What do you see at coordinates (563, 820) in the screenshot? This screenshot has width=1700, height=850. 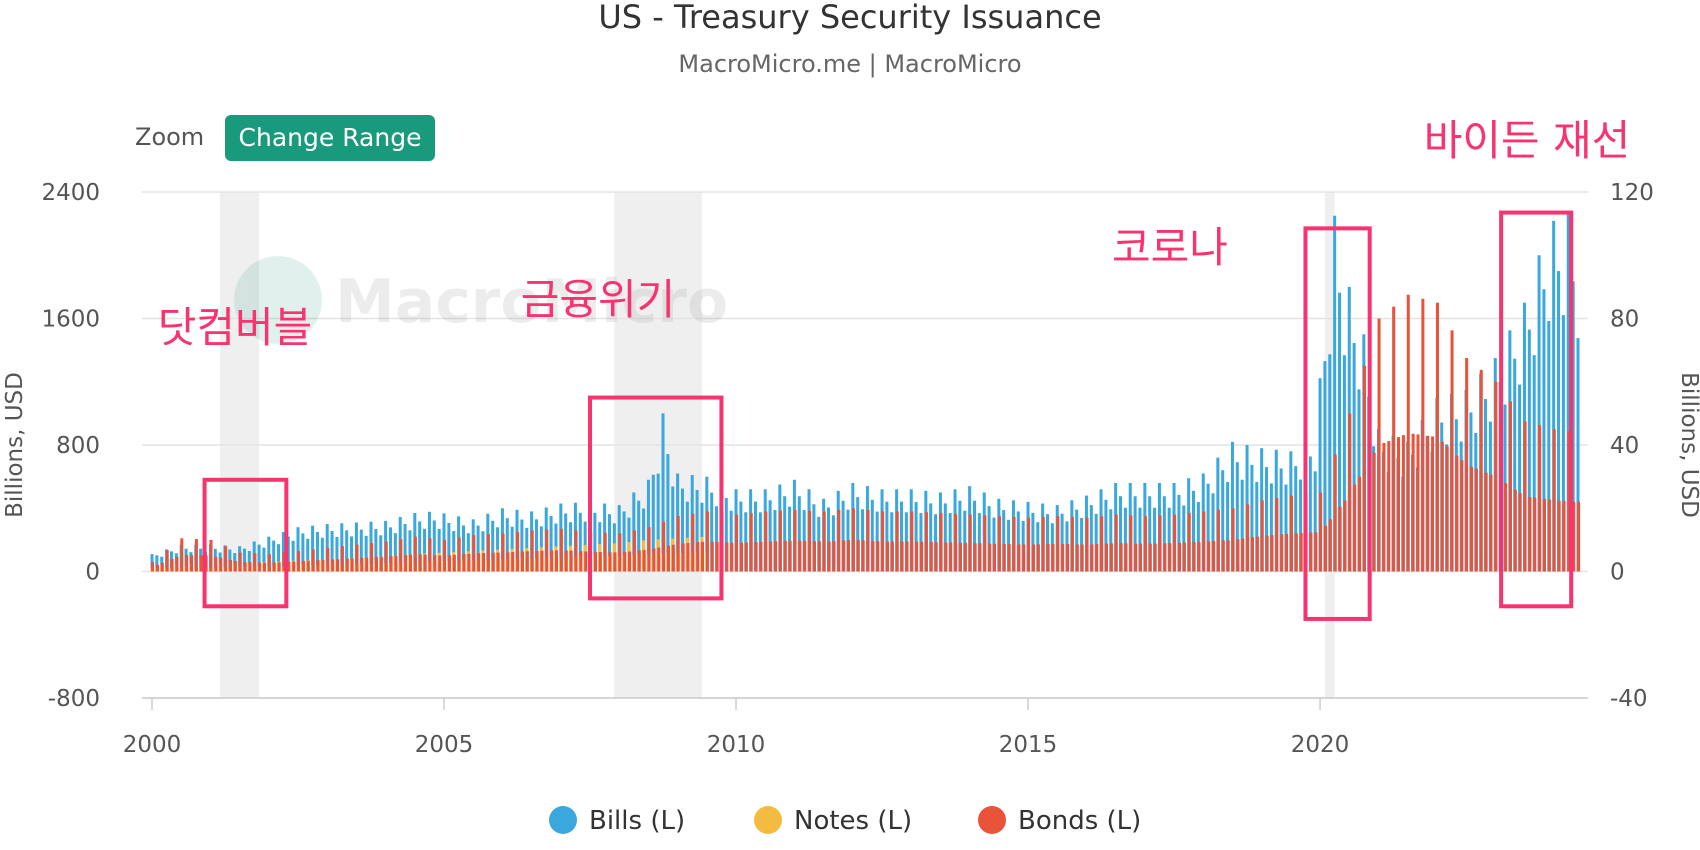 I see `legend-marker-bills` at bounding box center [563, 820].